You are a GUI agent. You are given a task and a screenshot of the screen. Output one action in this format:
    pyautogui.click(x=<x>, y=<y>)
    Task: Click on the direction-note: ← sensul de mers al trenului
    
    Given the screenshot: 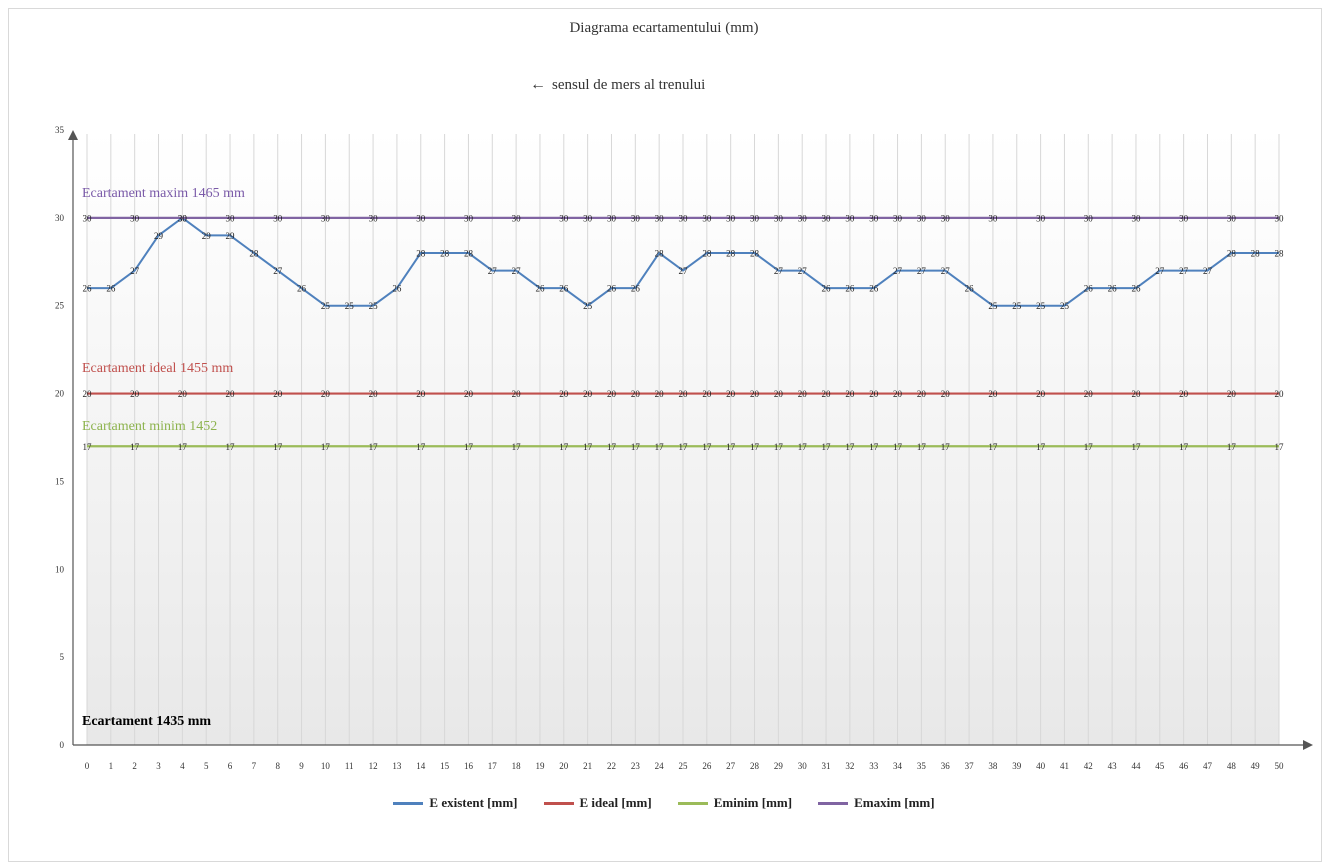 What is the action you would take?
    pyautogui.click(x=617, y=85)
    